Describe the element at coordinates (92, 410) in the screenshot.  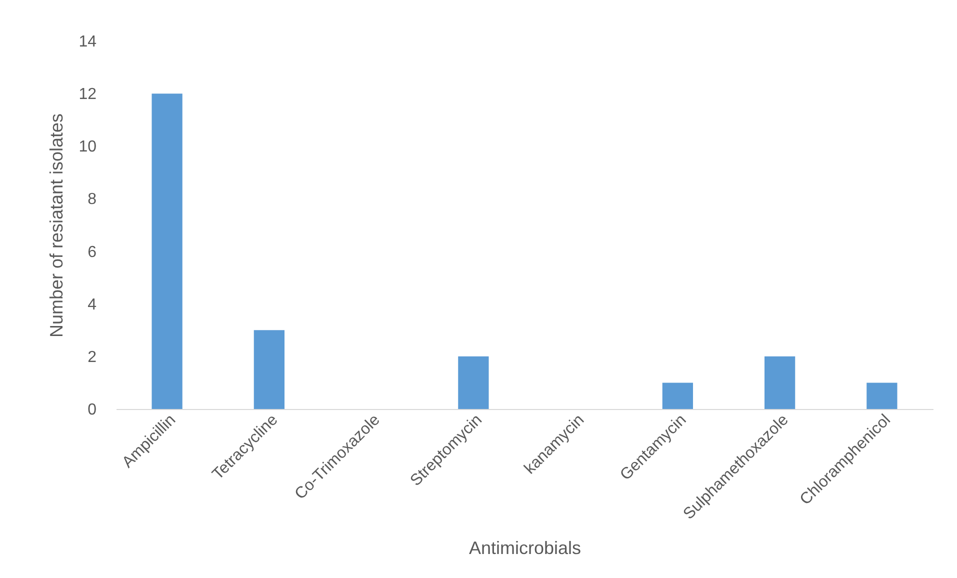
I see `y-tick-label: 0` at that location.